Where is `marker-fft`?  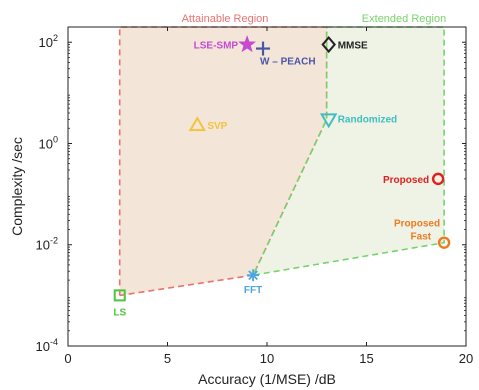
marker-fft is located at coordinates (253, 275).